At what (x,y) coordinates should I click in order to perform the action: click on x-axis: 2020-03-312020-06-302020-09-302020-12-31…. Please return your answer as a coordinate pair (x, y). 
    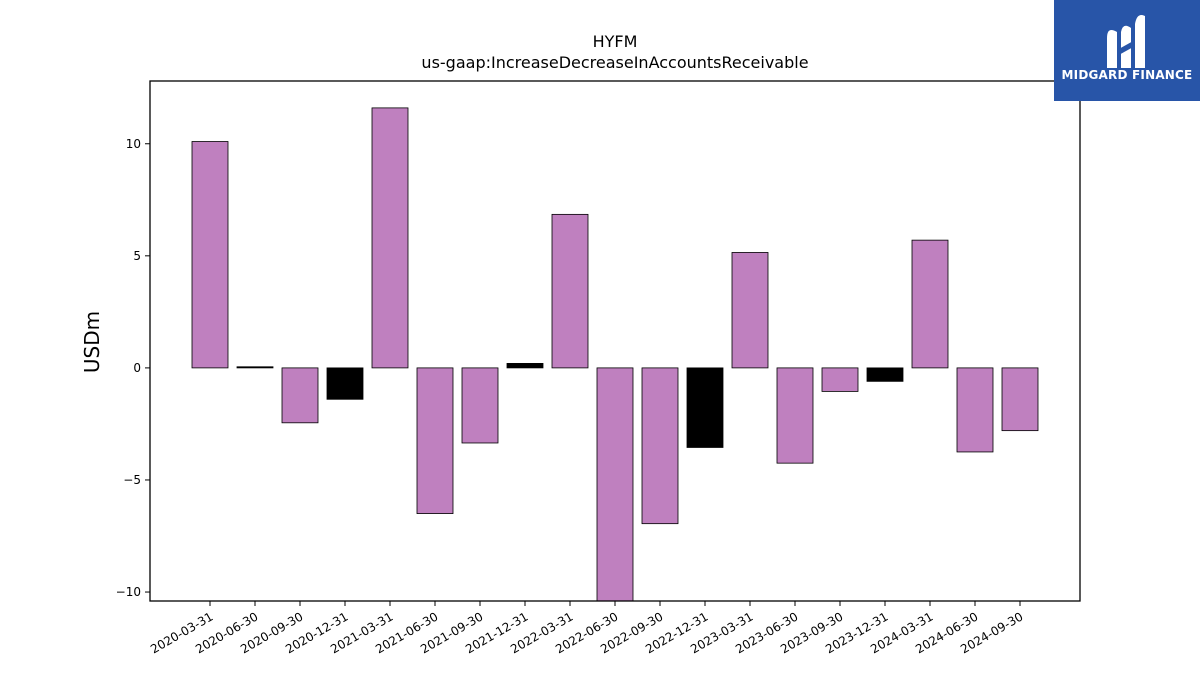
    Looking at the image, I should click on (587, 628).